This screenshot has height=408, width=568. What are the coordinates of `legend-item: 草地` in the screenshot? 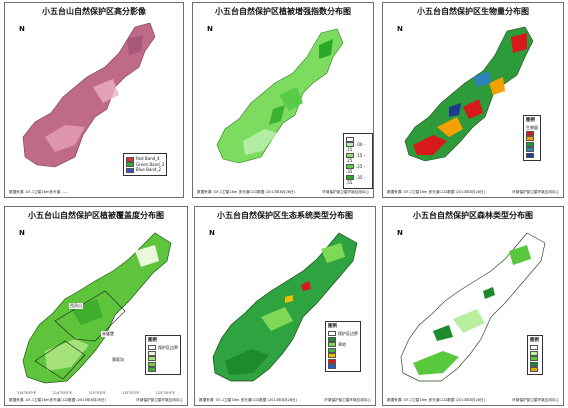 It's located at (343, 344).